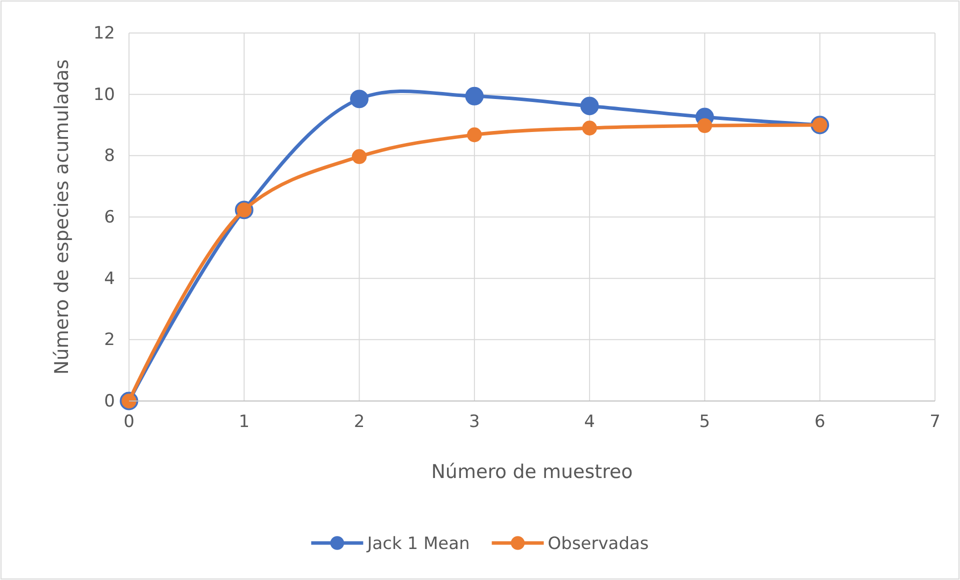  I want to click on x-tick-label: 2, so click(359, 422).